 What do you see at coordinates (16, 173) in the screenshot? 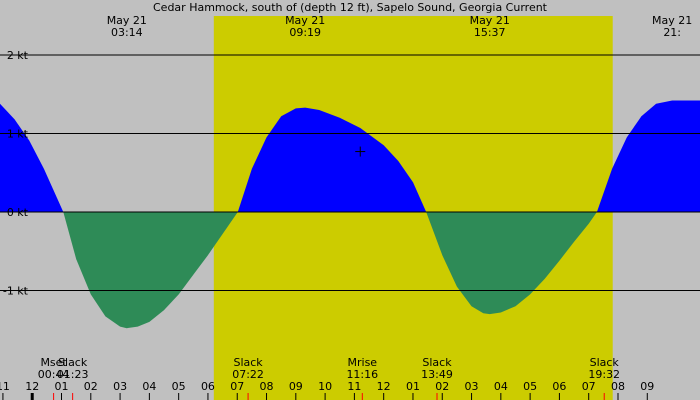
I see `y-axis-labels: 2 kt 1 kt 0 kt -1 kt` at bounding box center [16, 173].